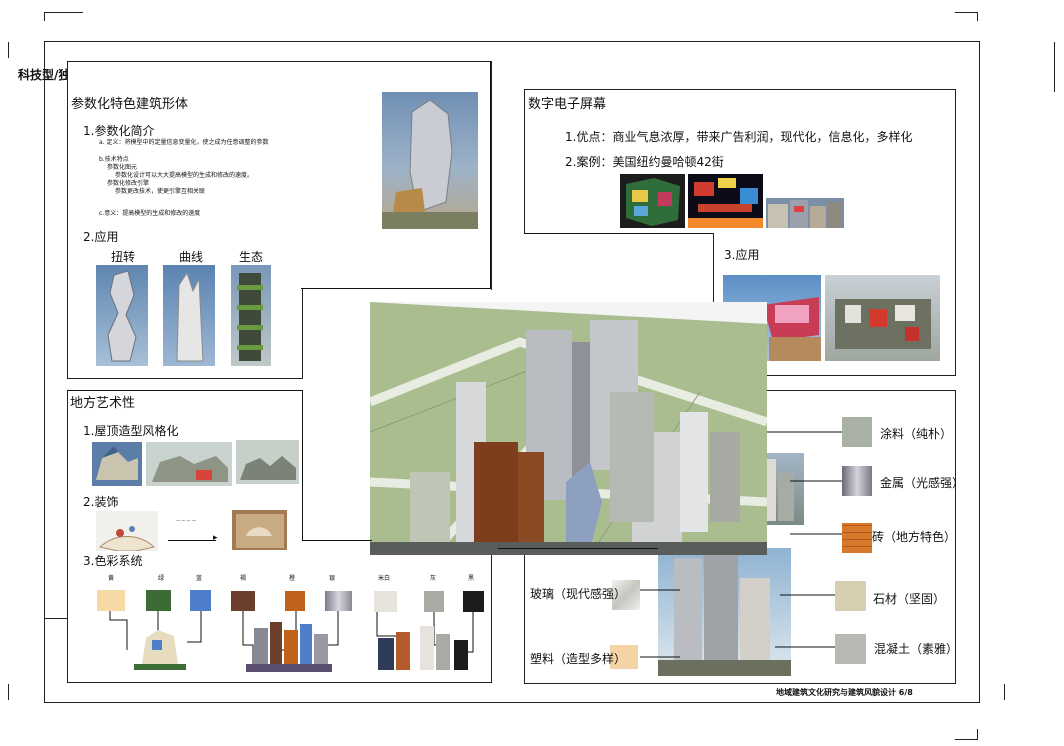 This screenshot has width=1064, height=746. I want to click on material-label-glass: 玻璃（现代感强）, so click(578, 594).